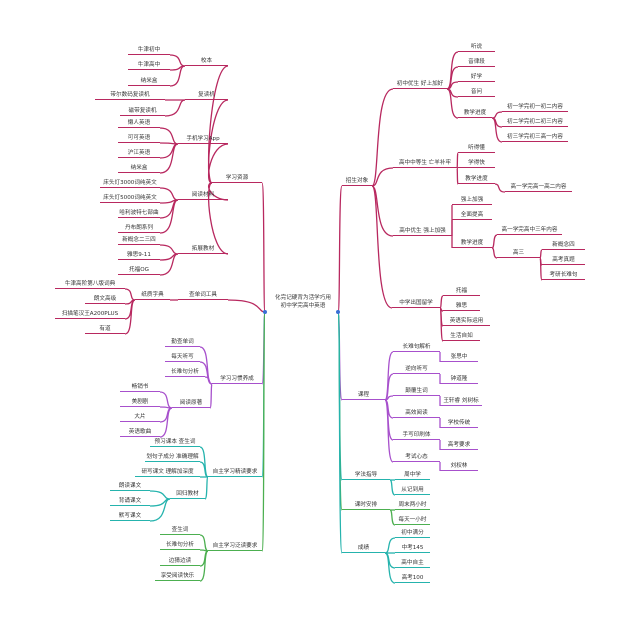 The image size is (638, 640). Describe the element at coordinates (139, 213) in the screenshot. I see `node-ydcl3: 哈利波特七部曲` at that location.